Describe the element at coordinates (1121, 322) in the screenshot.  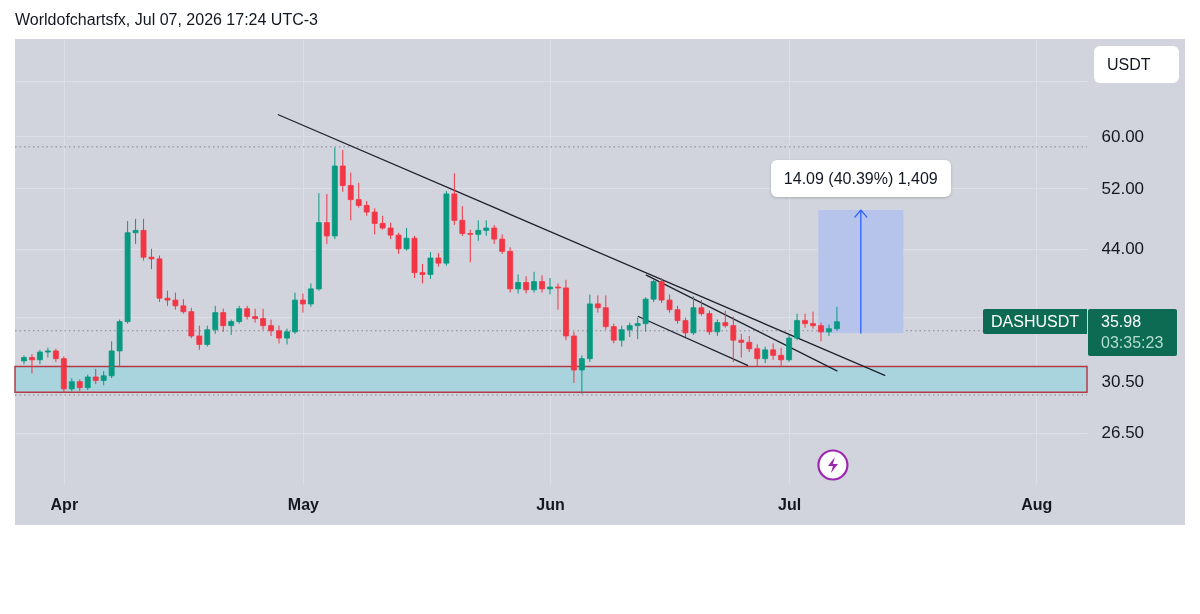
I see `text: 35.98` at that location.